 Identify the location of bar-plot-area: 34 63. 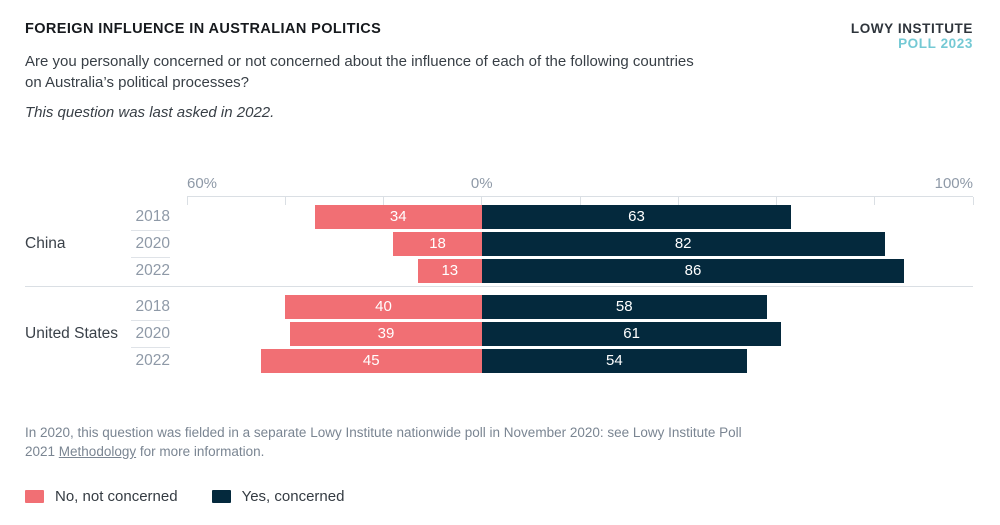
(580, 217).